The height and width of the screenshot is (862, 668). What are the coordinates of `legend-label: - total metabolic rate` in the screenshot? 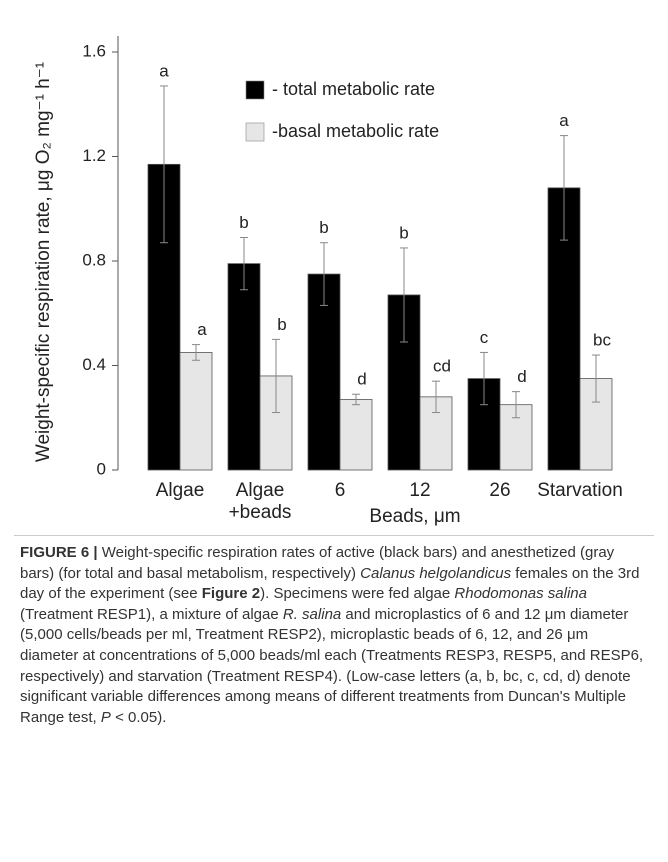 It's located at (353, 89).